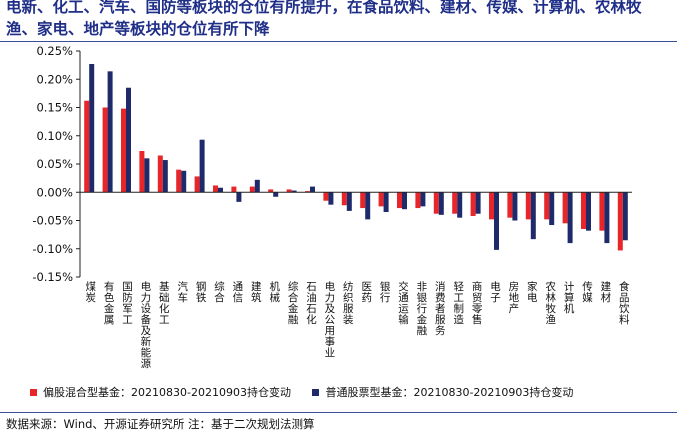 This screenshot has width=677, height=434. I want to click on x-category-label: 非银行金融, so click(421, 308).